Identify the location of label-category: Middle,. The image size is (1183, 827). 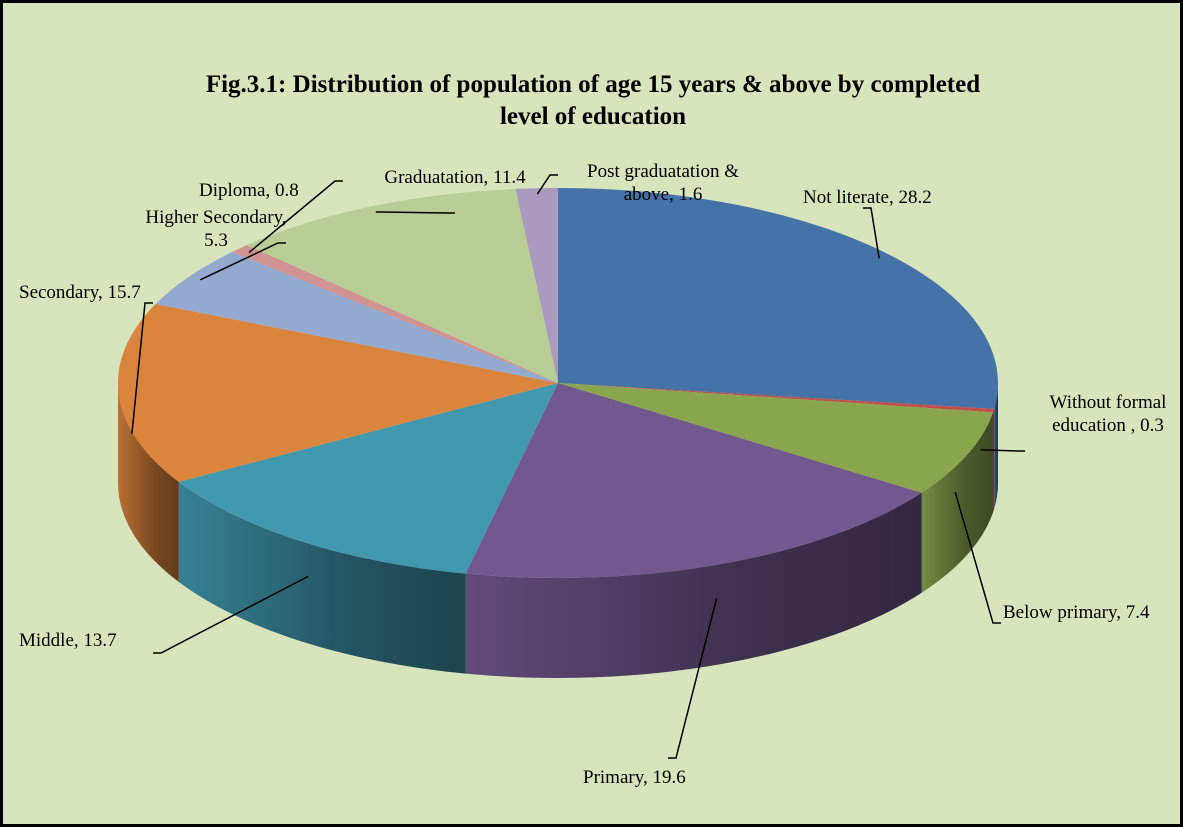
(49, 640).